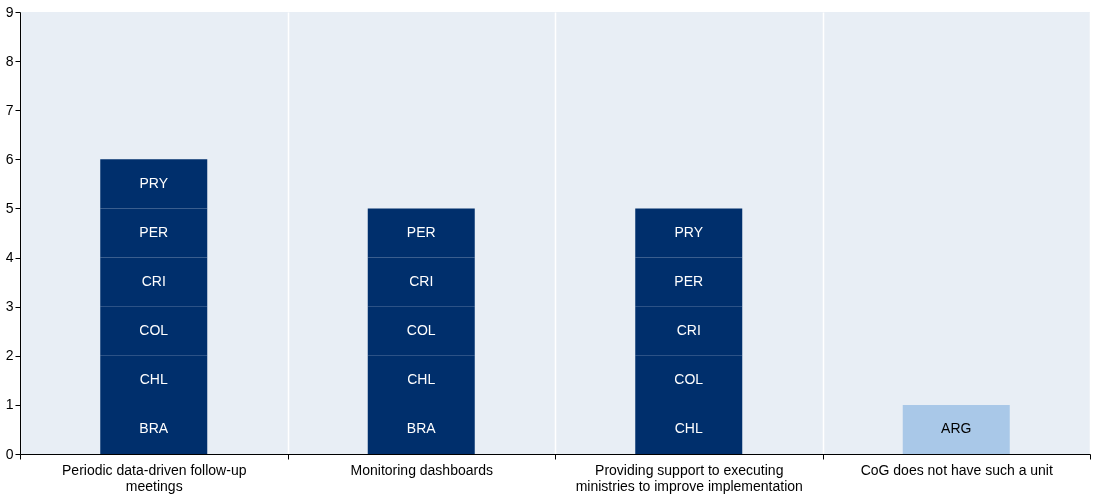 The image size is (1118, 495). Describe the element at coordinates (689, 477) in the screenshot. I see `x-tick-label: Providing support to executing ministries to improve implementation` at that location.